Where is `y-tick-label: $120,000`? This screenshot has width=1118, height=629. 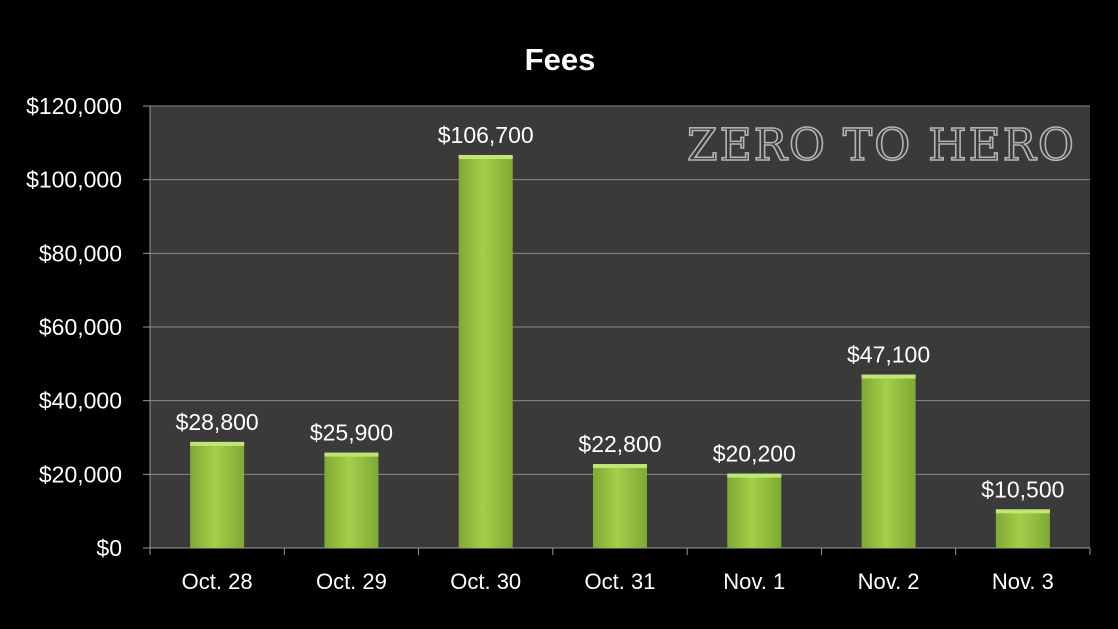
y-tick-label: $120,000 is located at coordinates (74, 106).